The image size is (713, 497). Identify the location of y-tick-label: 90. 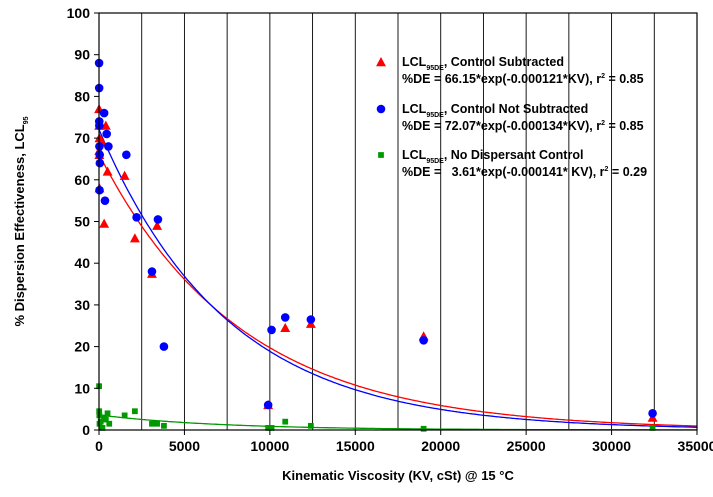
(82, 55).